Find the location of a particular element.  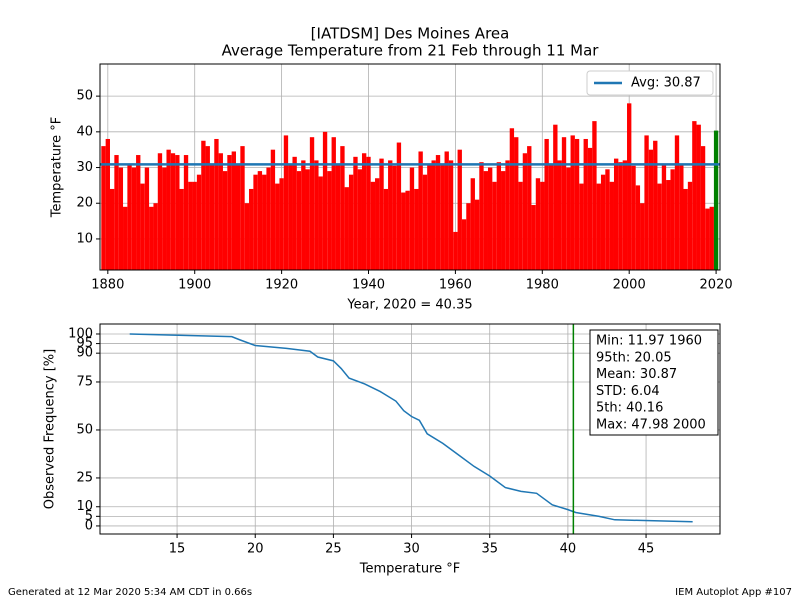

x-tick-label: 1940 is located at coordinates (368, 285).